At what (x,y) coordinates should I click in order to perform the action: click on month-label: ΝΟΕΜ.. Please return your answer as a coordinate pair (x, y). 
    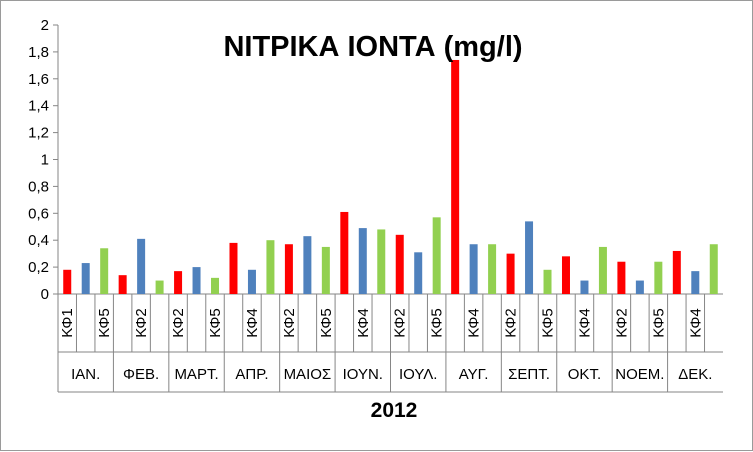
    Looking at the image, I should click on (639, 374).